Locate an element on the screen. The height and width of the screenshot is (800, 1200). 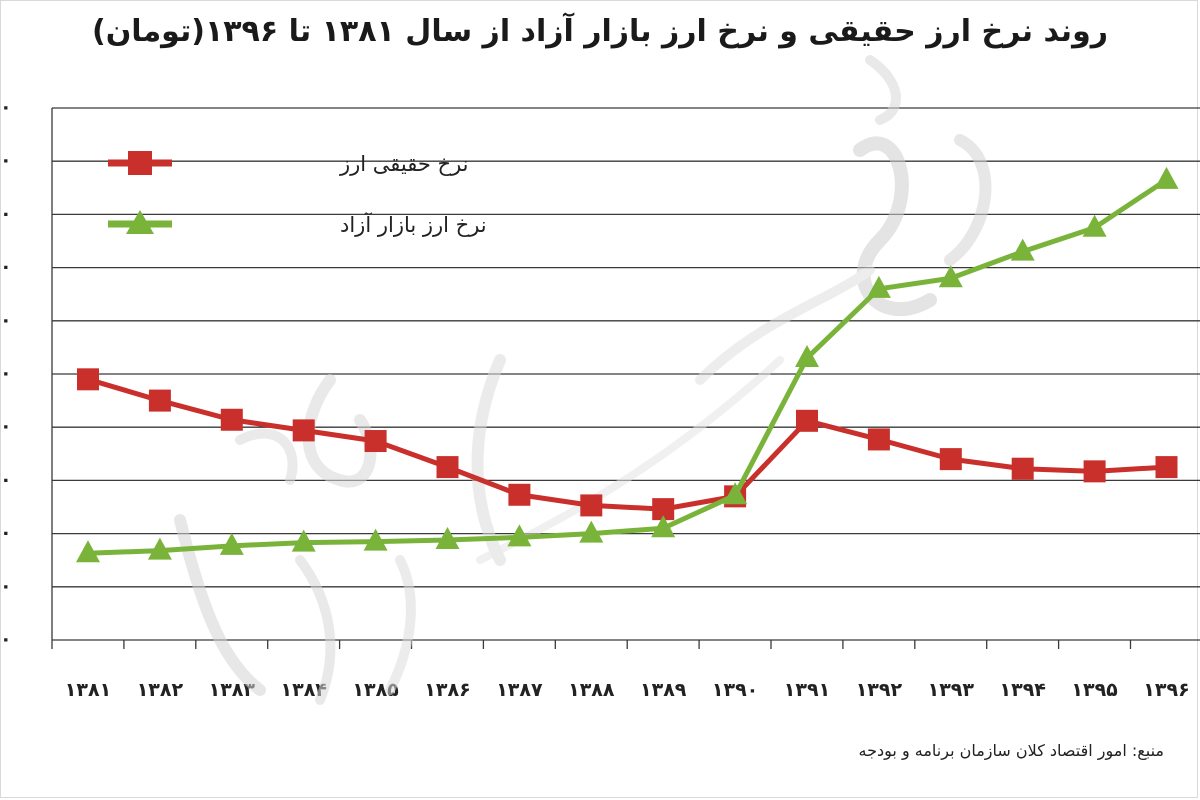
legend-marker-free-market is located at coordinates (140, 222).